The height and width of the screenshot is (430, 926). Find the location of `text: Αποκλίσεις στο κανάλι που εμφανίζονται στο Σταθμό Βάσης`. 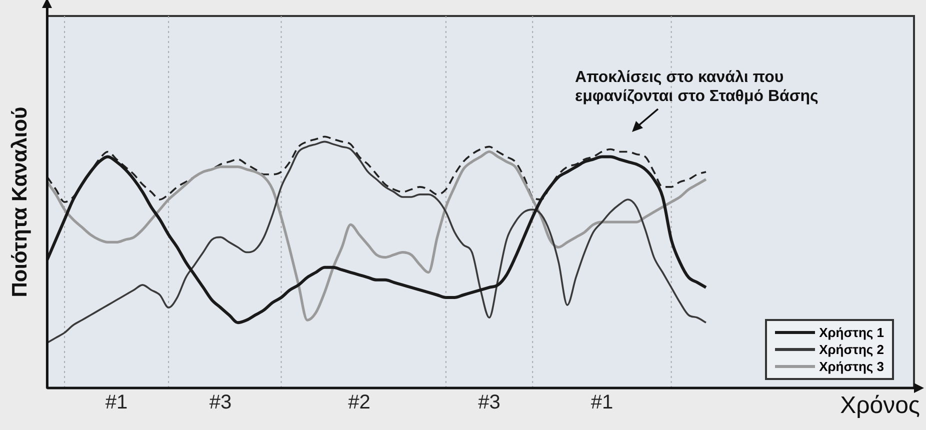

text: Αποκλίσεις στο κανάλι που εμφανίζονται στο Σταθμό Βάσης is located at coordinates (697, 87).